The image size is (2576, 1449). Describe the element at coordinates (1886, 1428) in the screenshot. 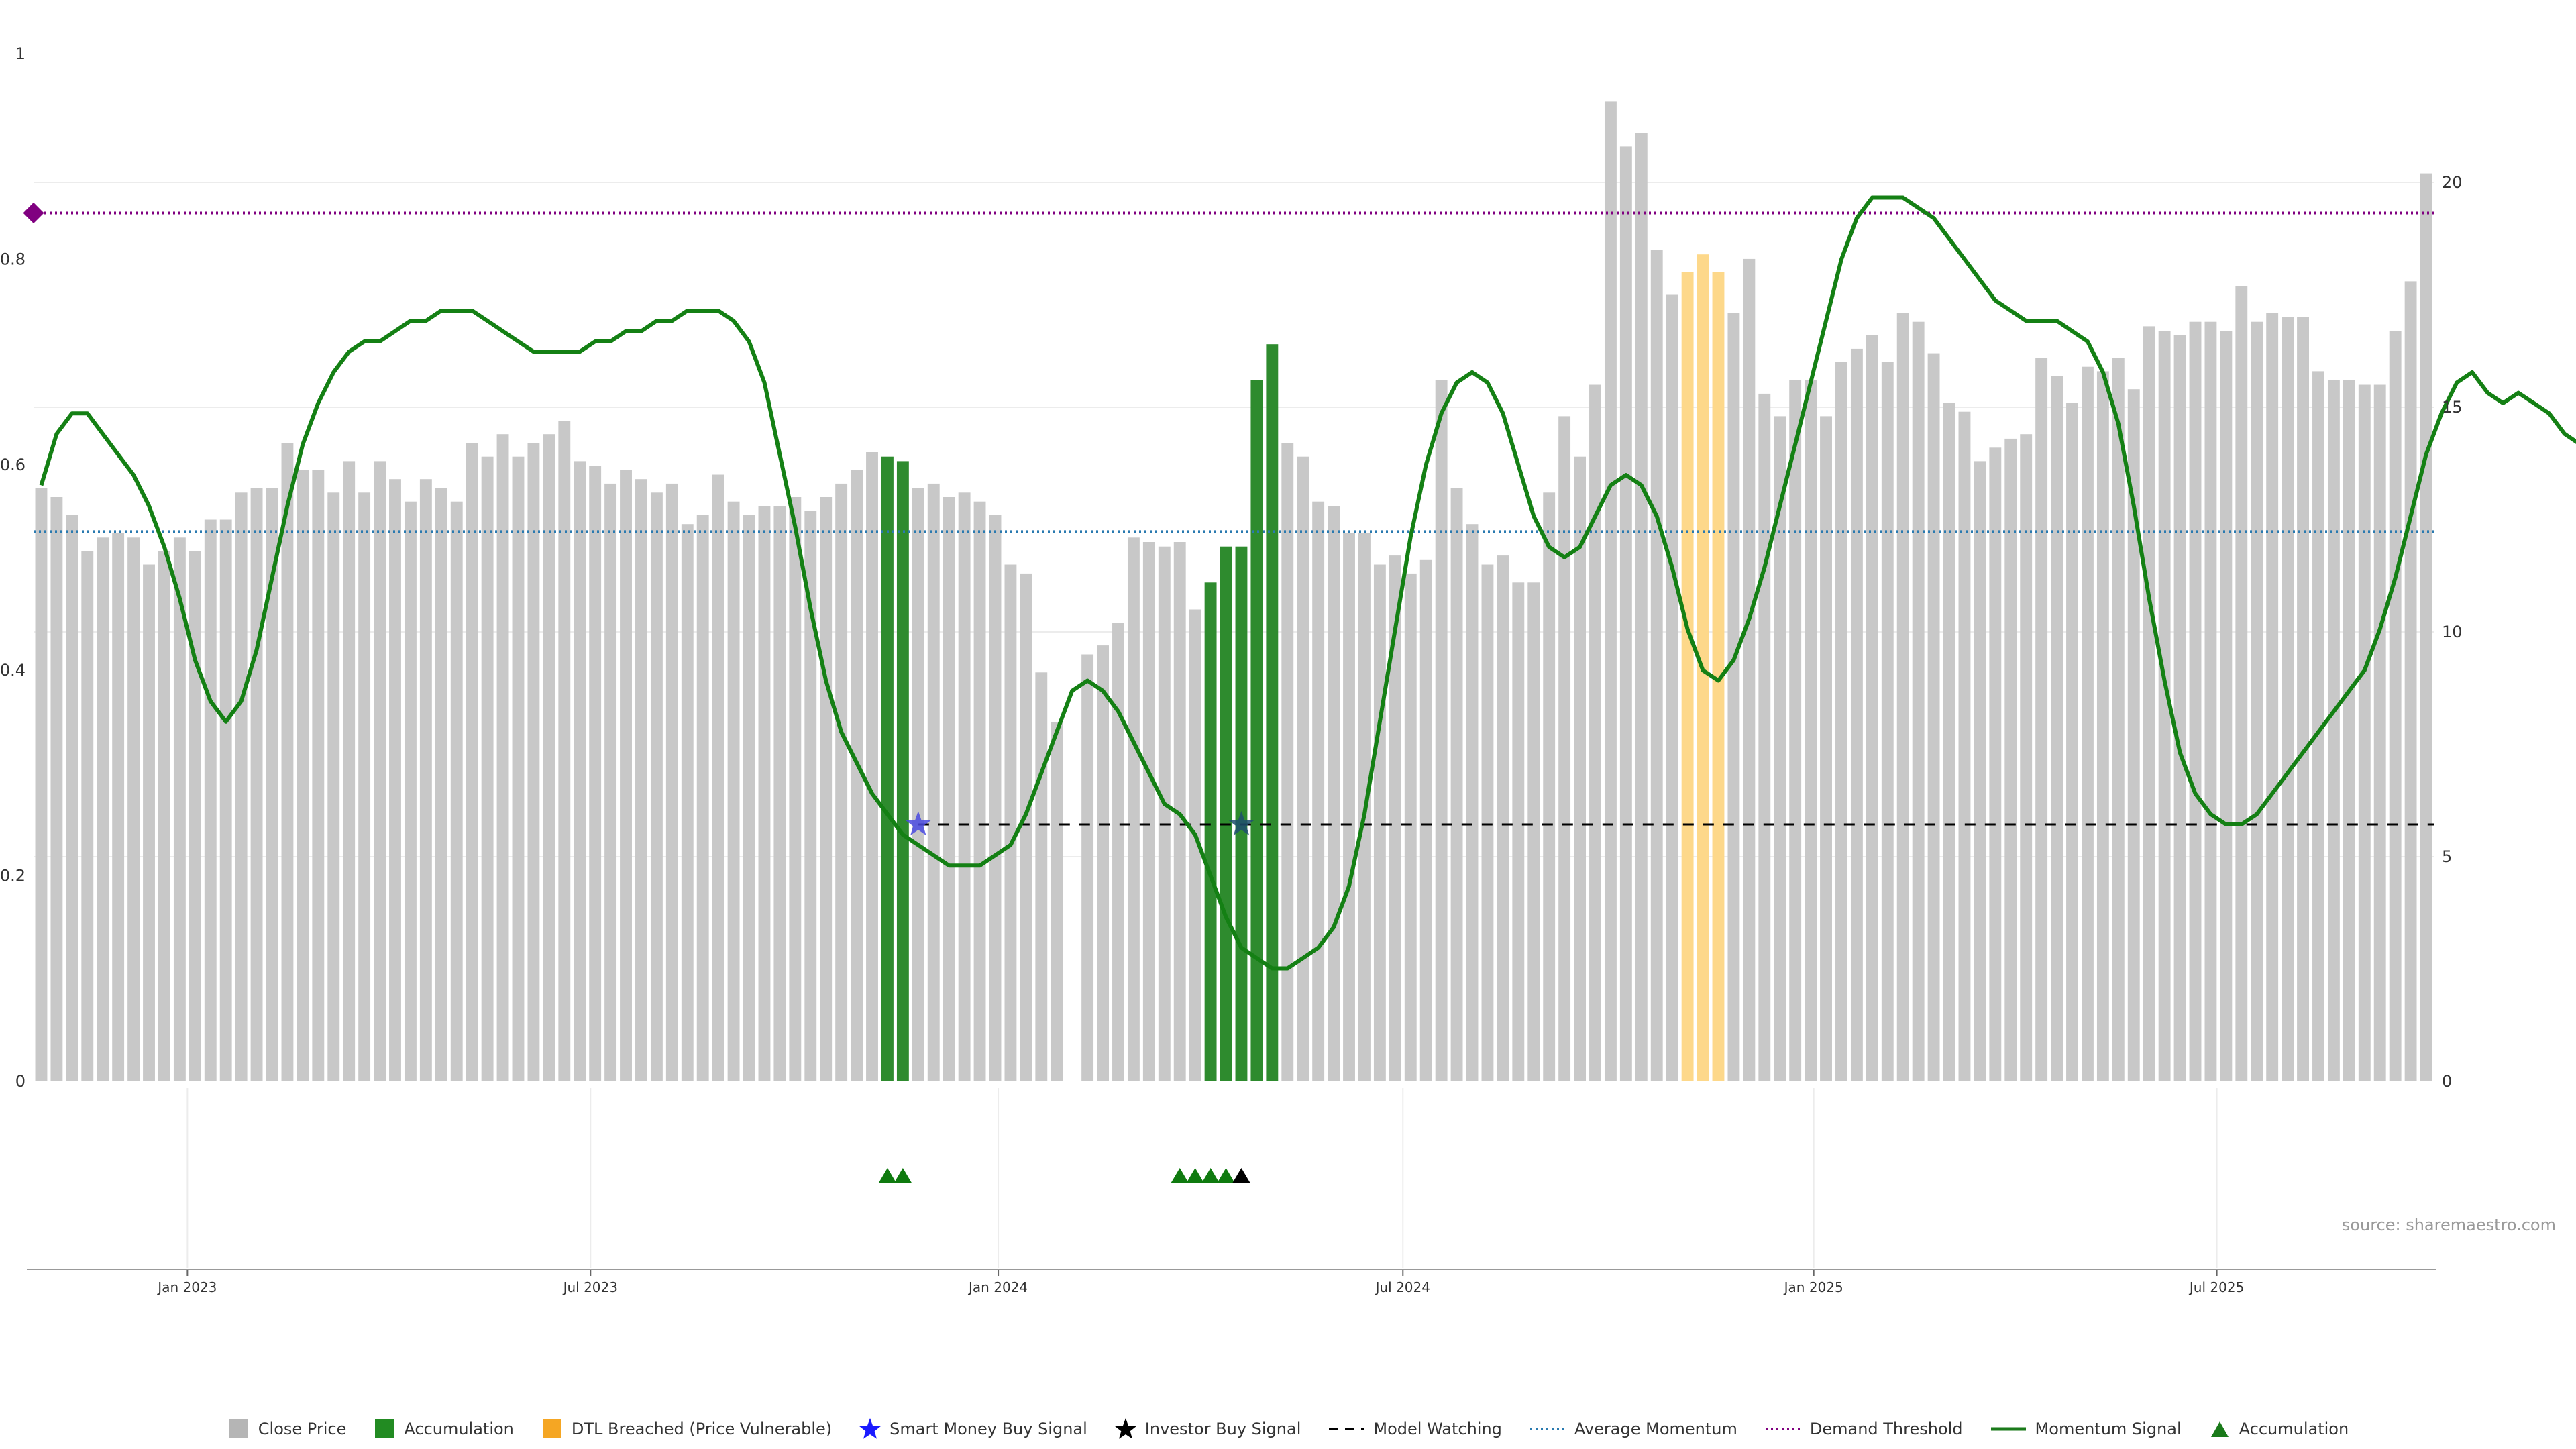

I see `legend-label: Demand Threshold` at that location.